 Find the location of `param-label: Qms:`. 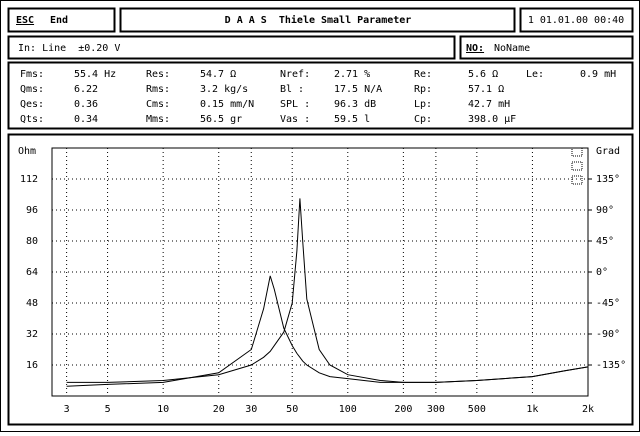

param-label: Qms: is located at coordinates (32, 89).